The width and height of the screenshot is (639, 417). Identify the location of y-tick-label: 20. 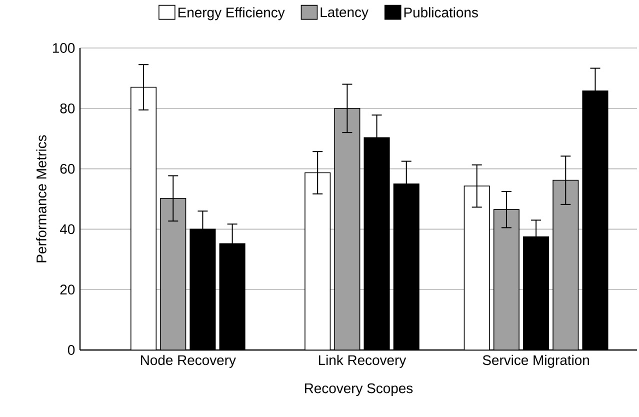
(67, 289).